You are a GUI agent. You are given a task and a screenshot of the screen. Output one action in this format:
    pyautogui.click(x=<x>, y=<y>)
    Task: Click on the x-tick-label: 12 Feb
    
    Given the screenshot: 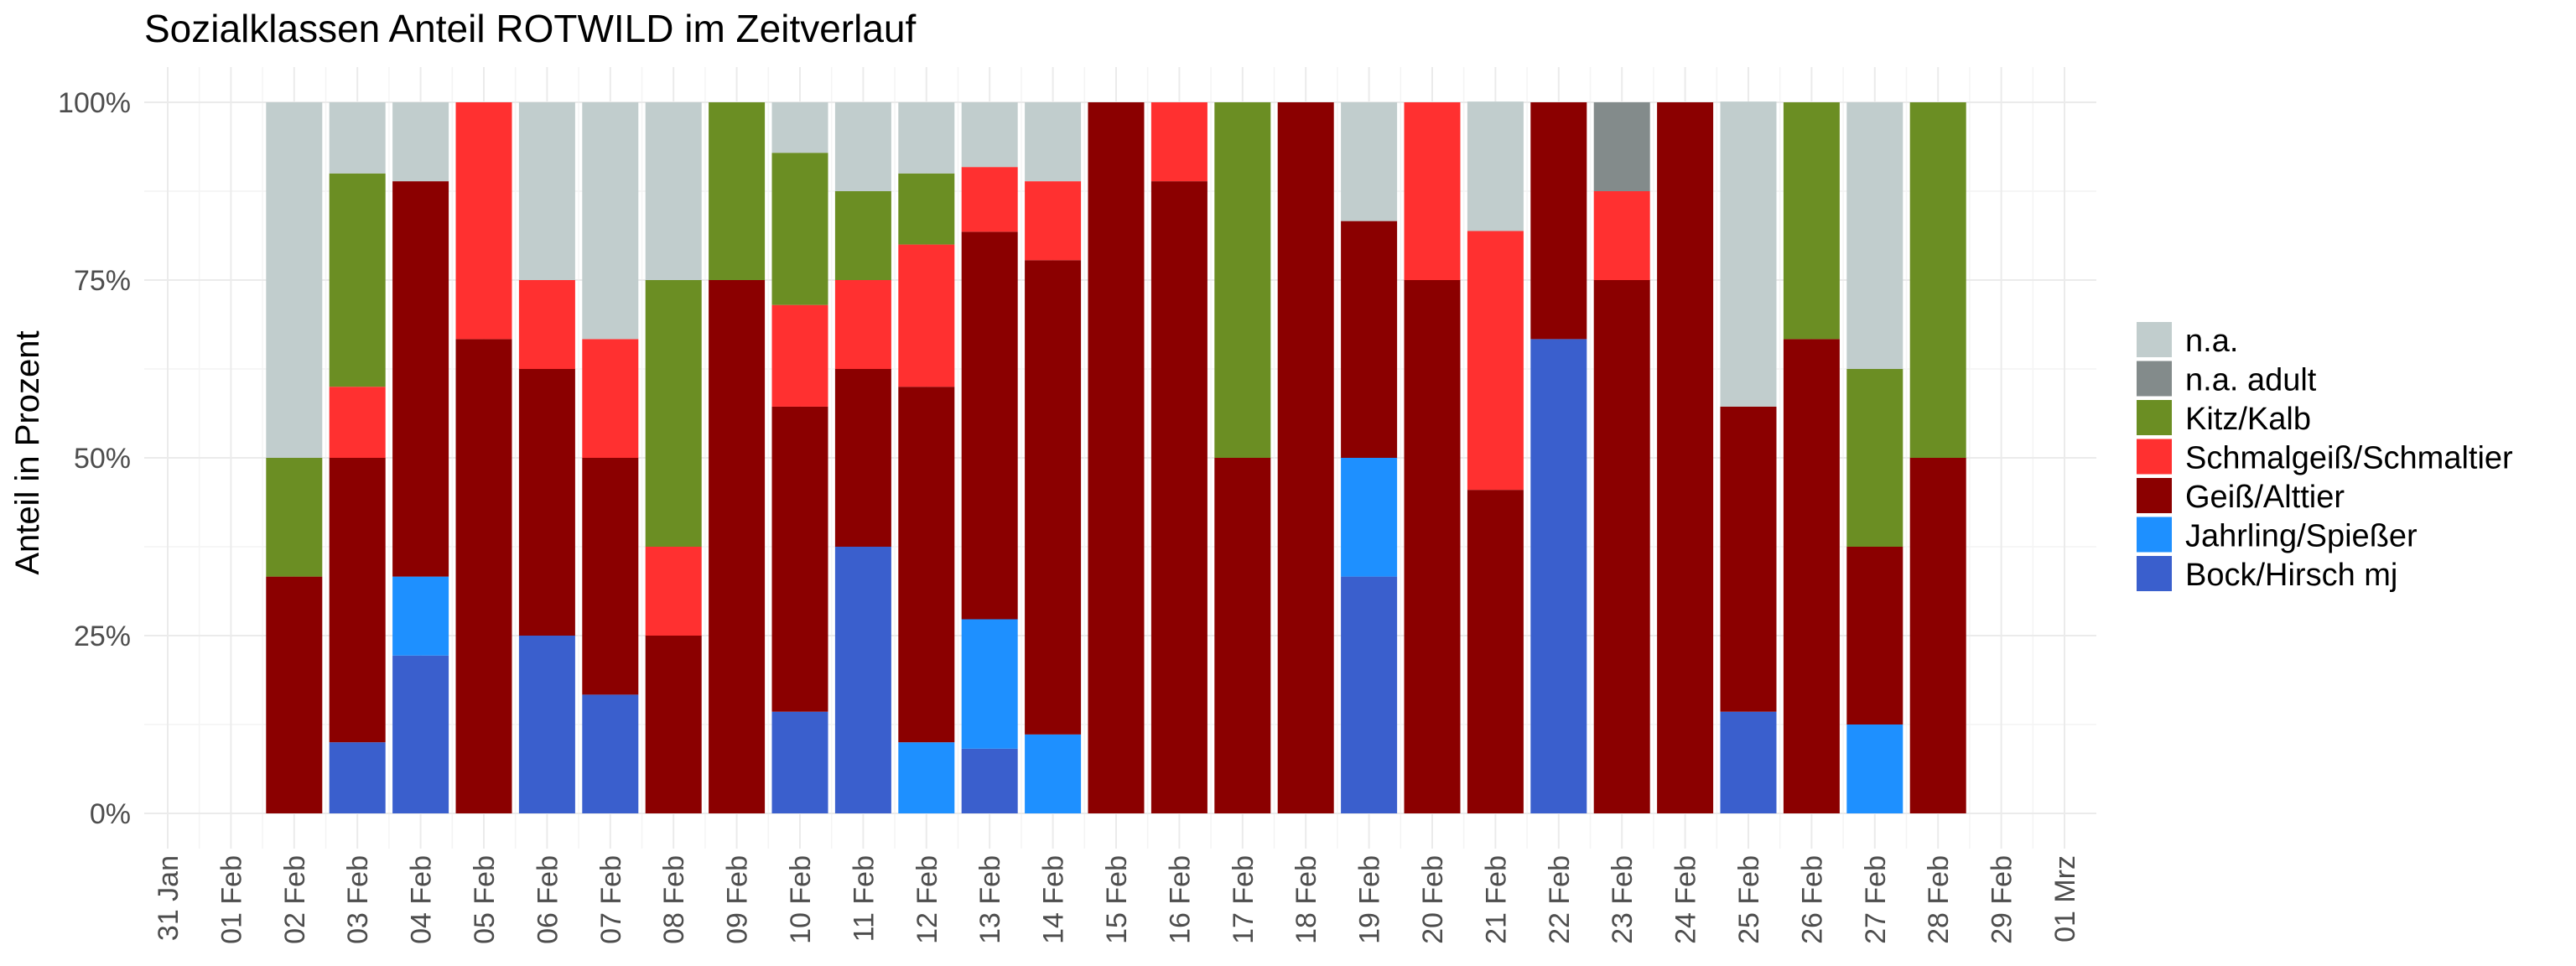 What is the action you would take?
    pyautogui.click(x=927, y=899)
    